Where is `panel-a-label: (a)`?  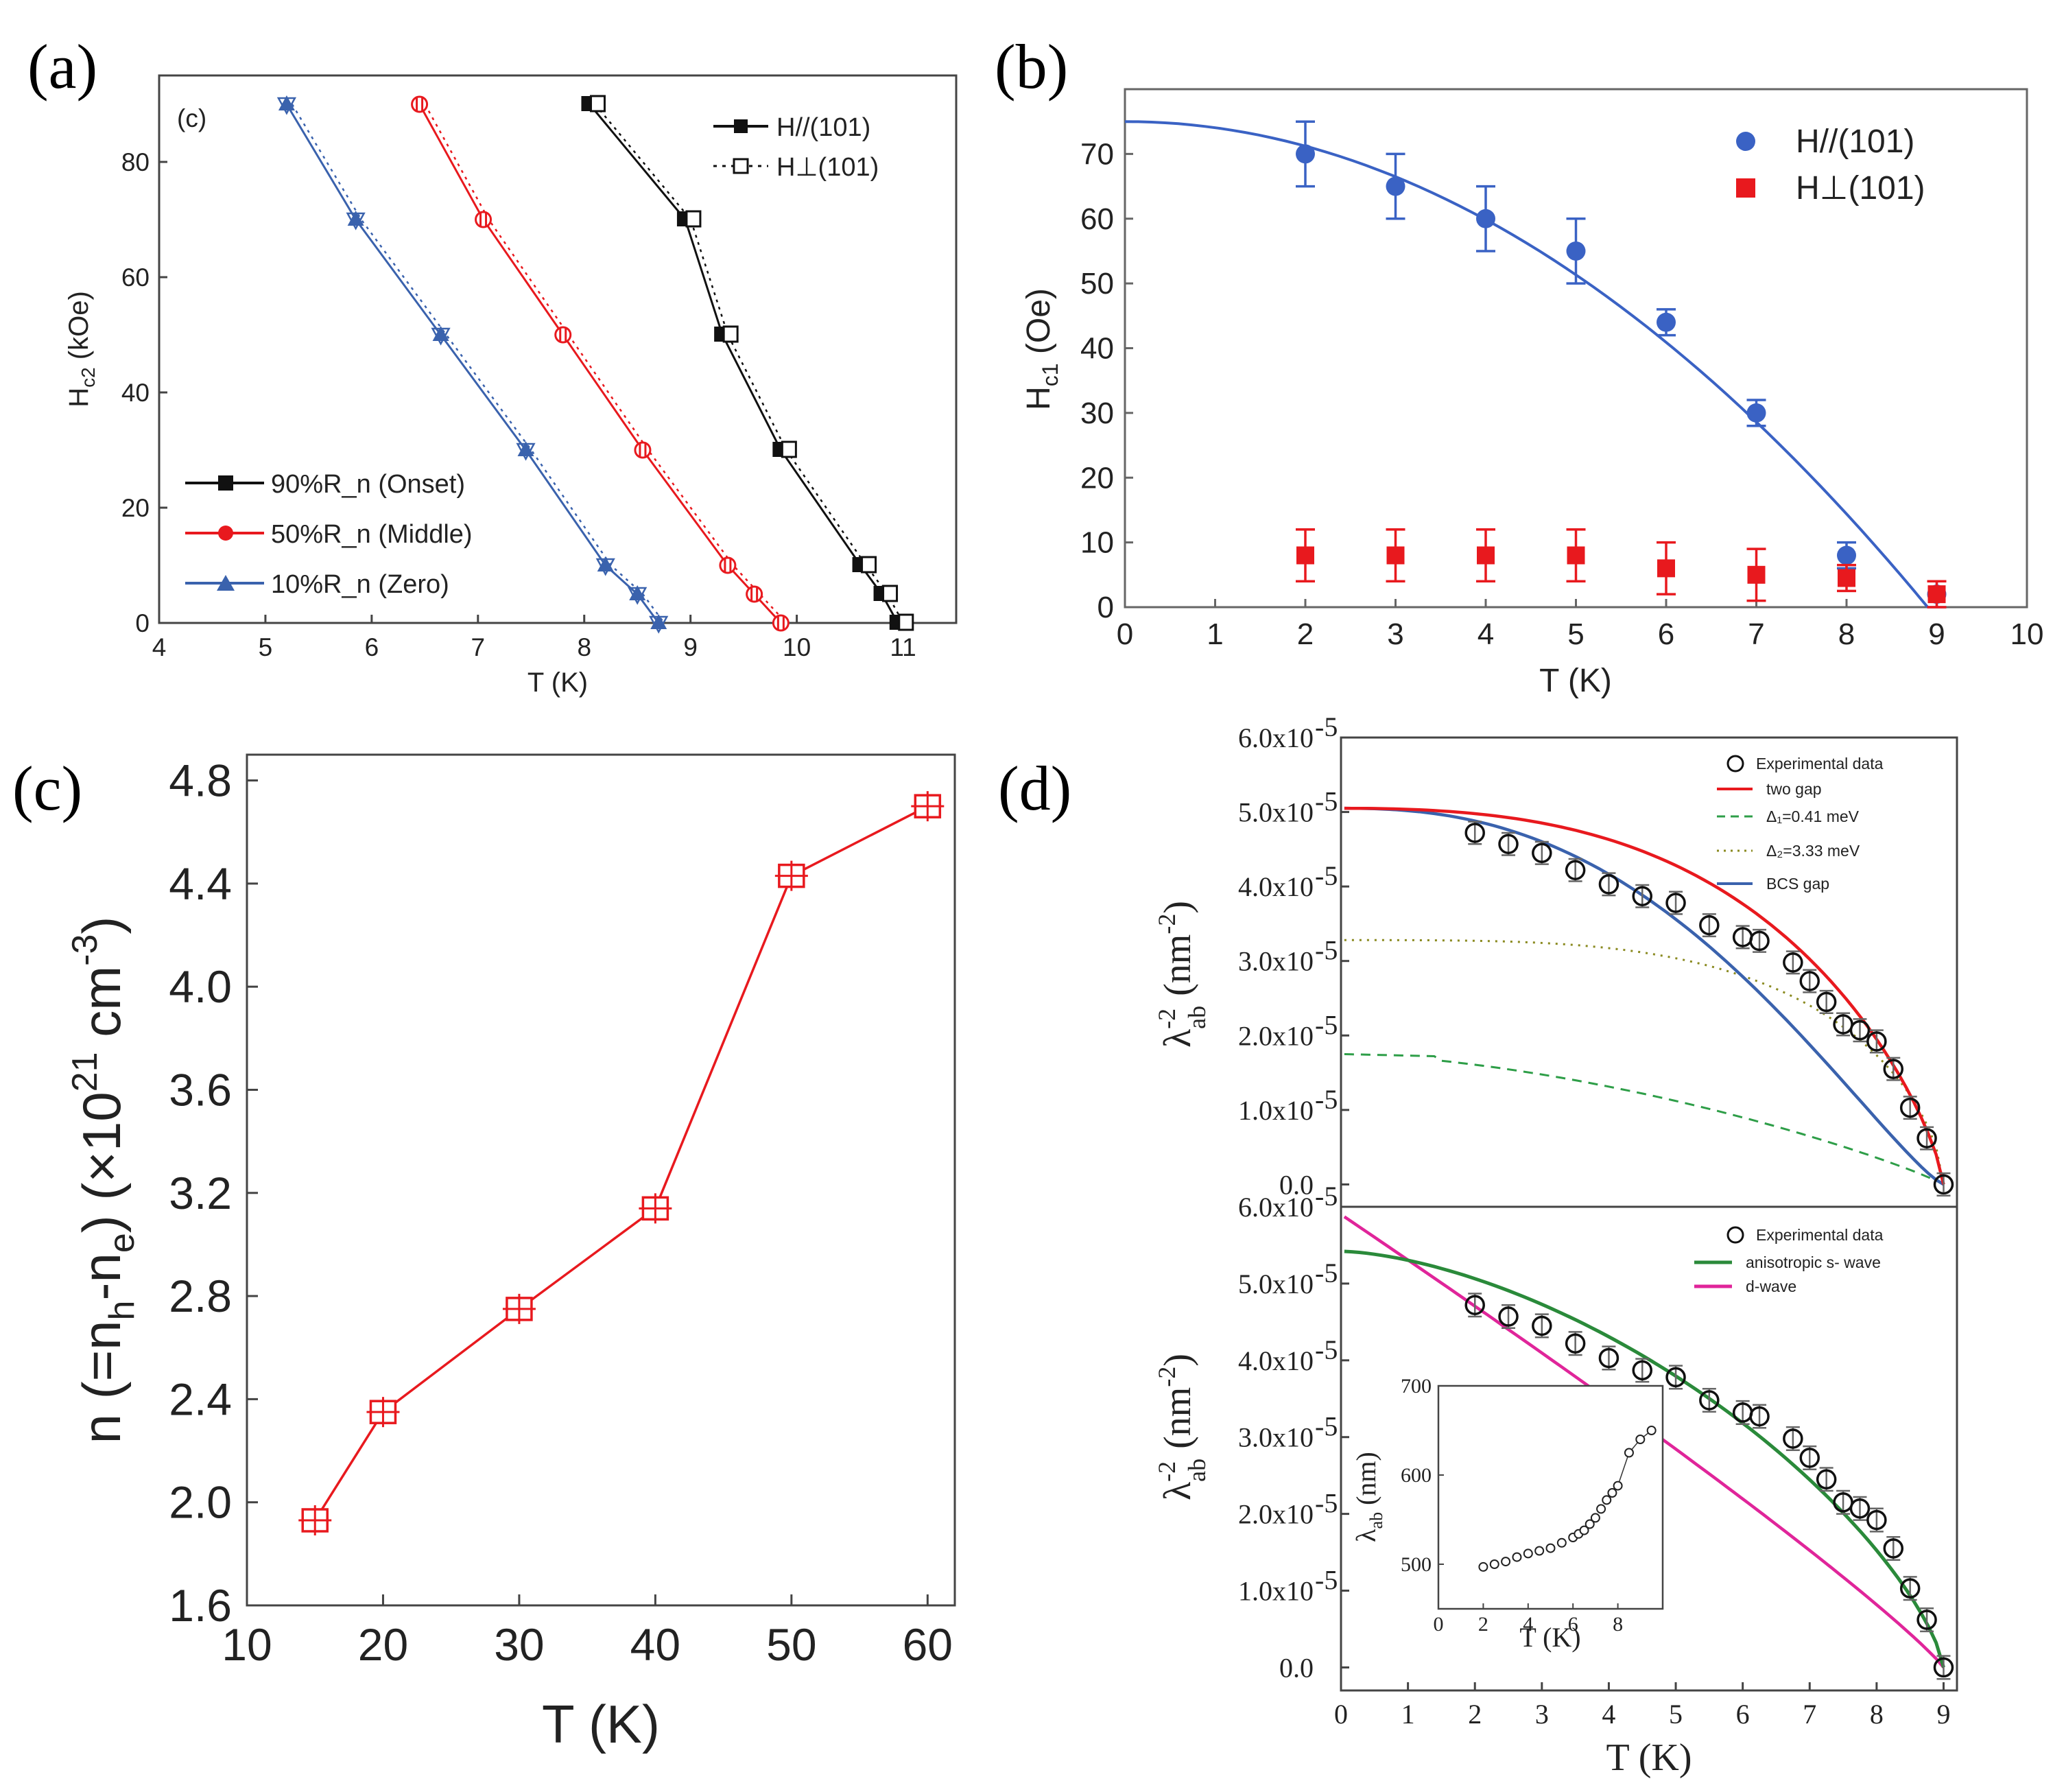
panel-a-label: (a) is located at coordinates (62, 67).